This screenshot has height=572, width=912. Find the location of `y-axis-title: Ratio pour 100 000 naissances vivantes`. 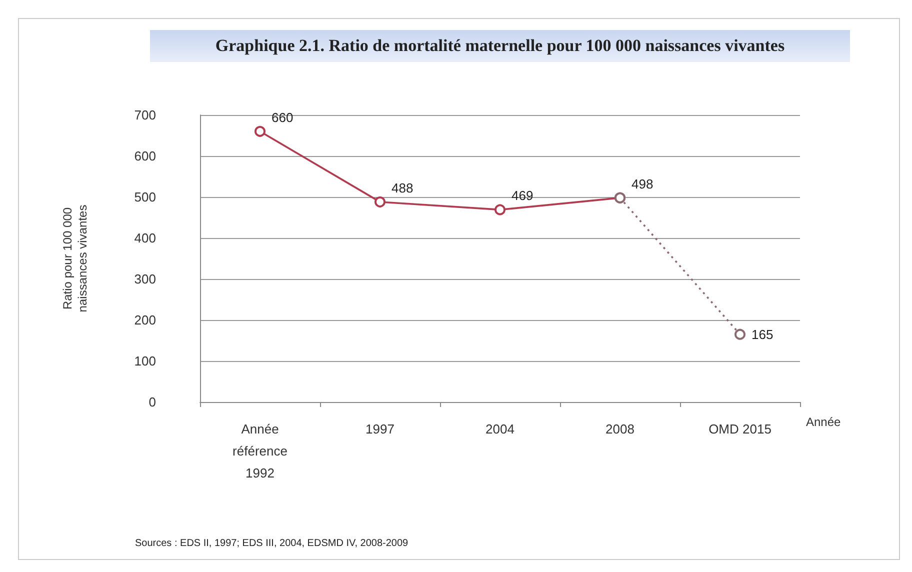

y-axis-title: Ratio pour 100 000 naissances vivantes is located at coordinates (75, 258).